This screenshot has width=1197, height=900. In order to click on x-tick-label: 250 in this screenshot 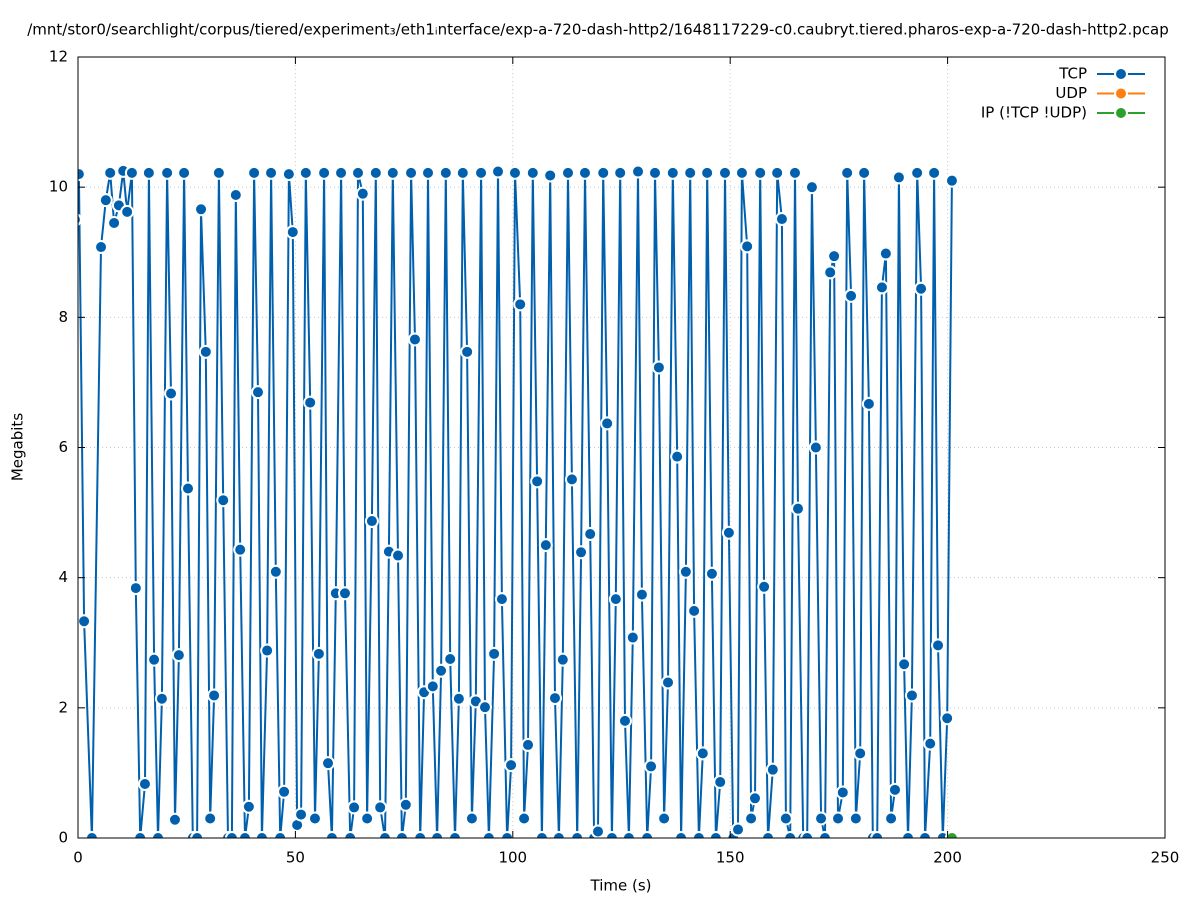, I will do `click(1165, 858)`.